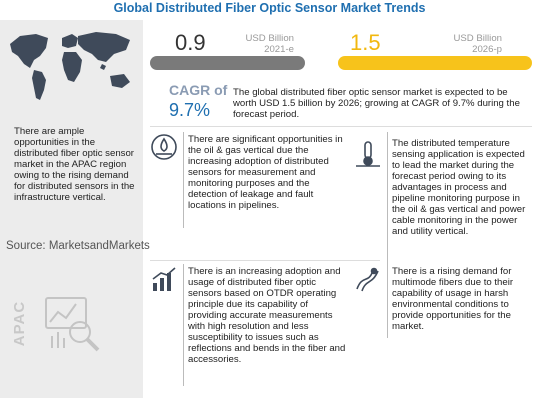 The image size is (539, 400). Describe the element at coordinates (164, 279) in the screenshot. I see `growth-chart-icon` at that location.